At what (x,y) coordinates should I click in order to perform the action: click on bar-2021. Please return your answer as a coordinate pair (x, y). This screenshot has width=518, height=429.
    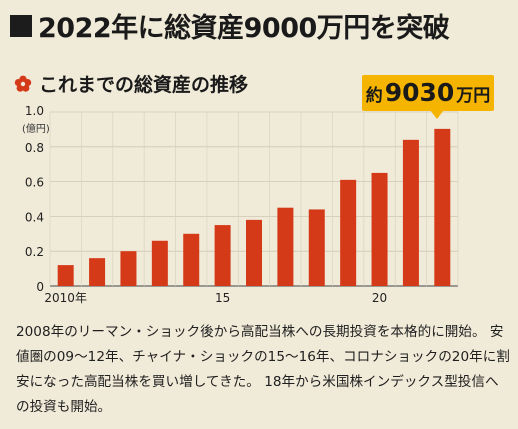
    Looking at the image, I should click on (410, 212).